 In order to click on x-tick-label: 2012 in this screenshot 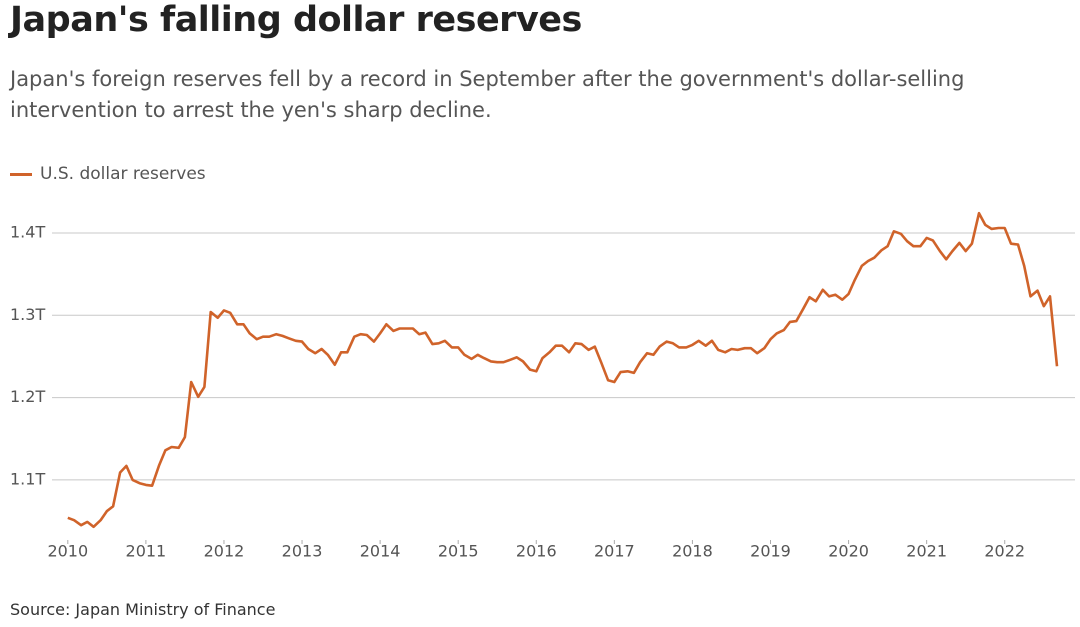, I will do `click(224, 551)`.